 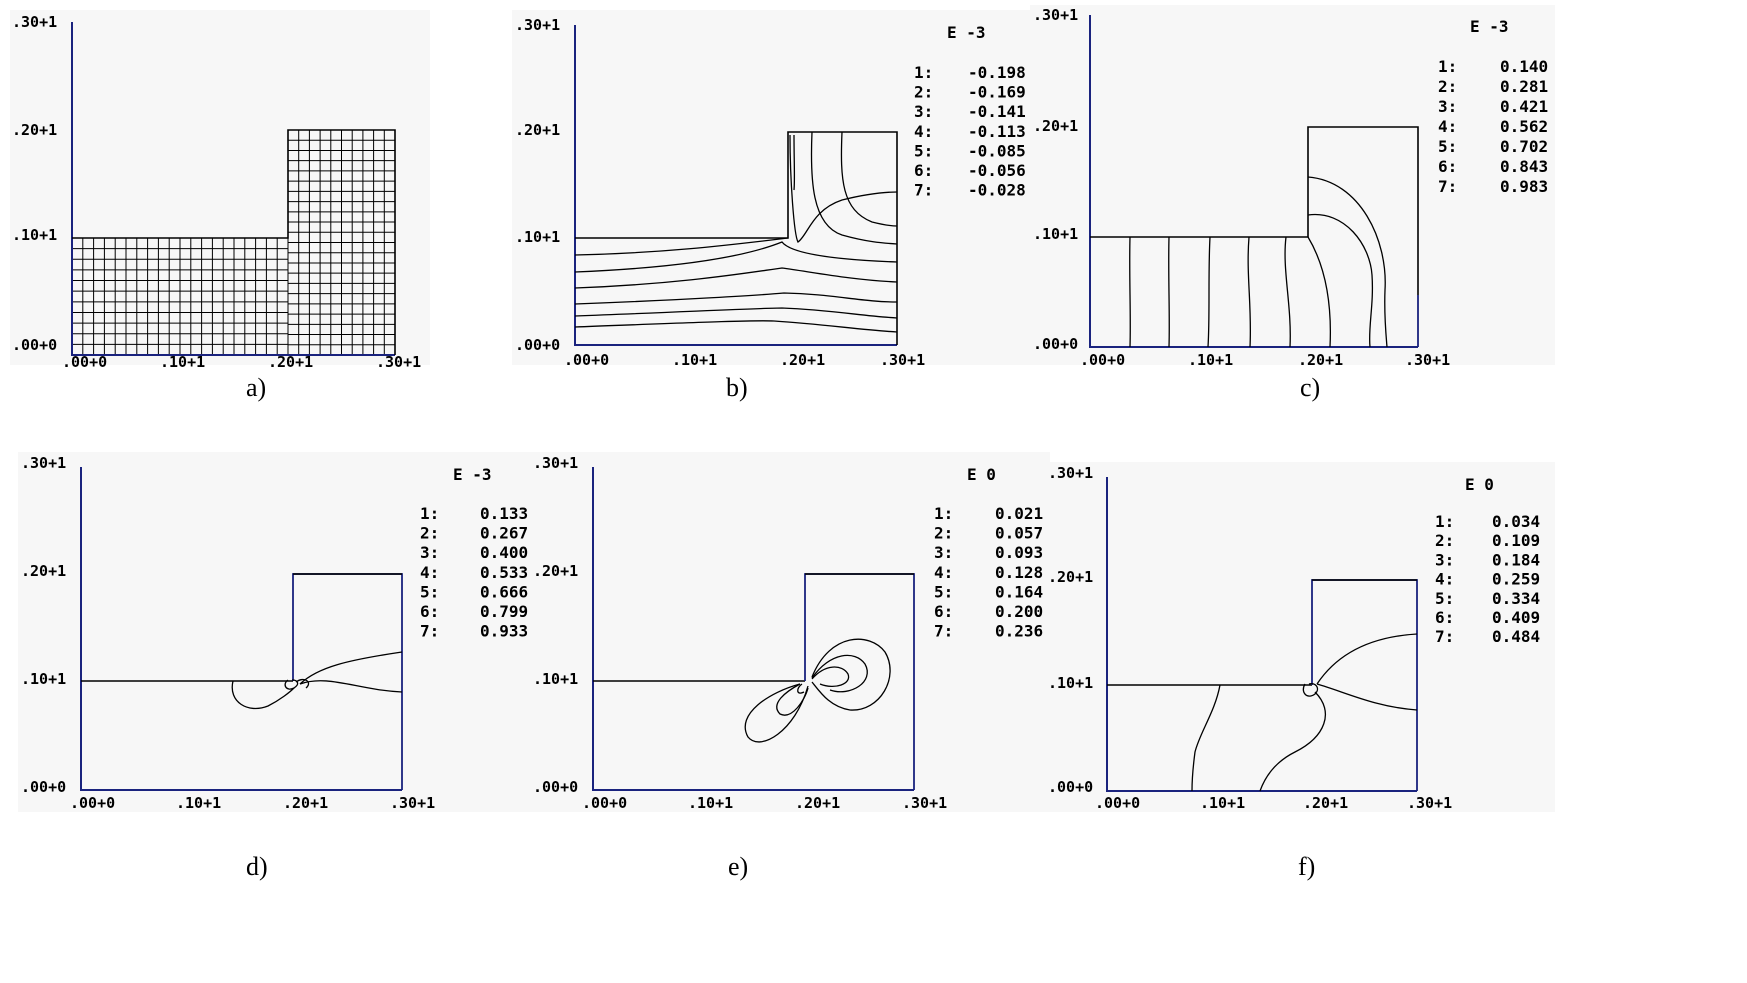 What do you see at coordinates (1019, 572) in the screenshot?
I see `legend-value: 0.128` at bounding box center [1019, 572].